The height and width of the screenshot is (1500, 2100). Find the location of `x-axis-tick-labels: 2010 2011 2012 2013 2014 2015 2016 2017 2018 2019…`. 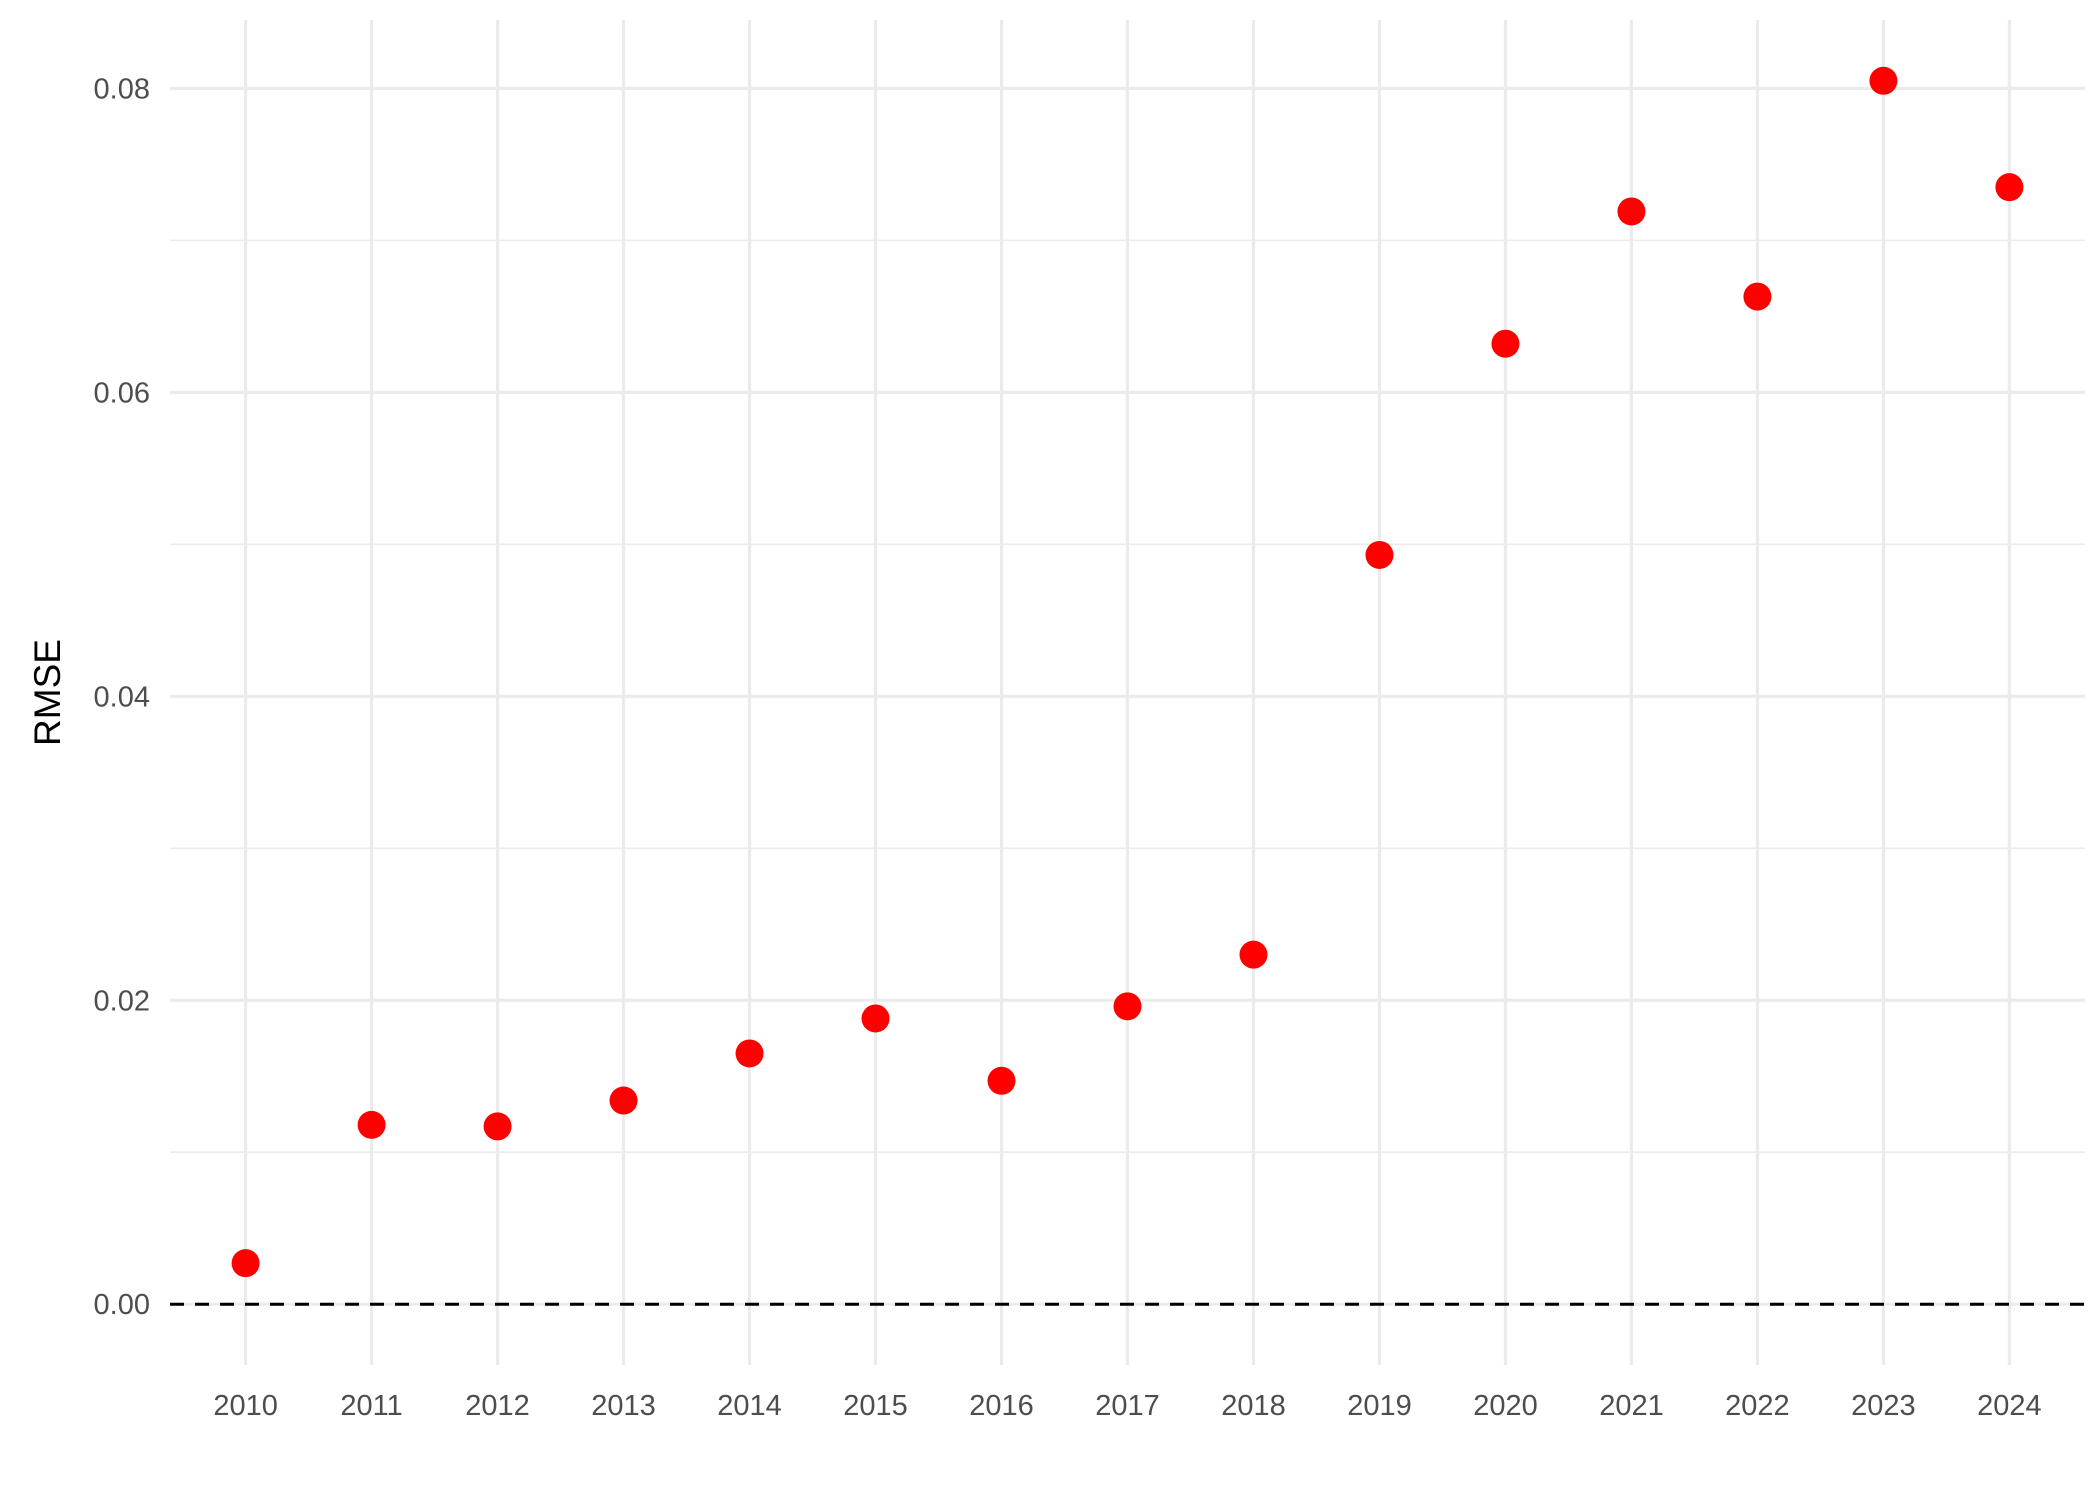

x-axis-tick-labels: 2010 2011 2012 2013 2014 2015 2016 2017 2018 2019… is located at coordinates (1127, 1406).